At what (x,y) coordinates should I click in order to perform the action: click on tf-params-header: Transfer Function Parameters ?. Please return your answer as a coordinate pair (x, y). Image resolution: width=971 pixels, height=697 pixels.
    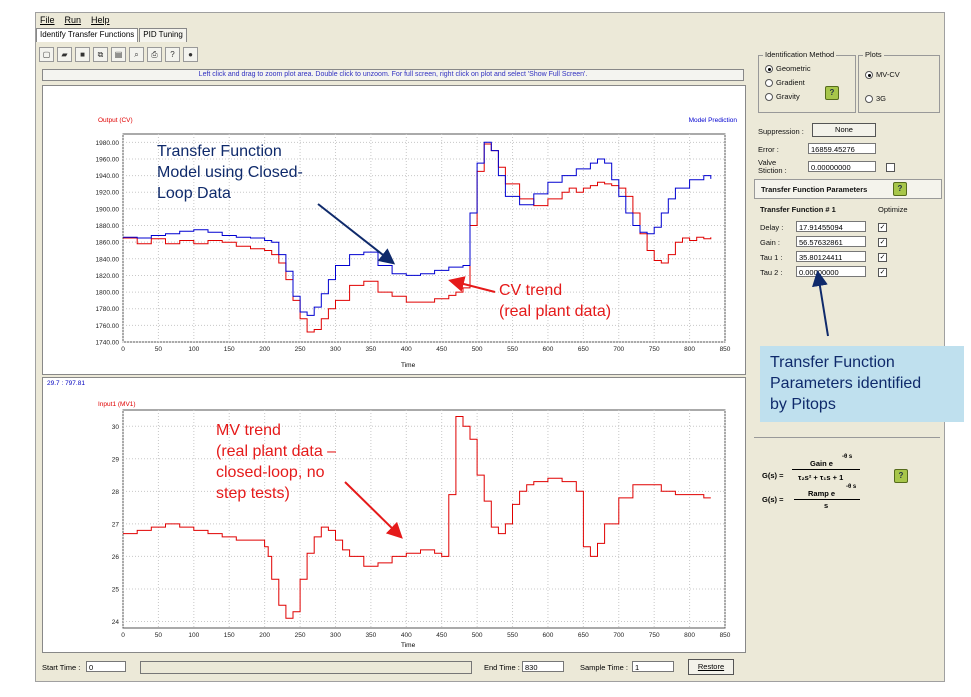
    Looking at the image, I should click on (848, 189).